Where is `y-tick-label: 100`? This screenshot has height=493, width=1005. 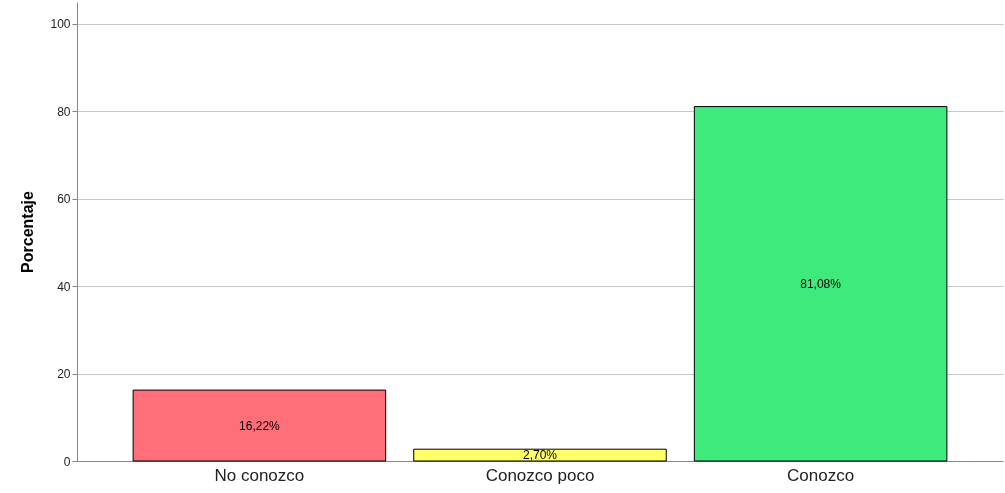 y-tick-label: 100 is located at coordinates (60, 24).